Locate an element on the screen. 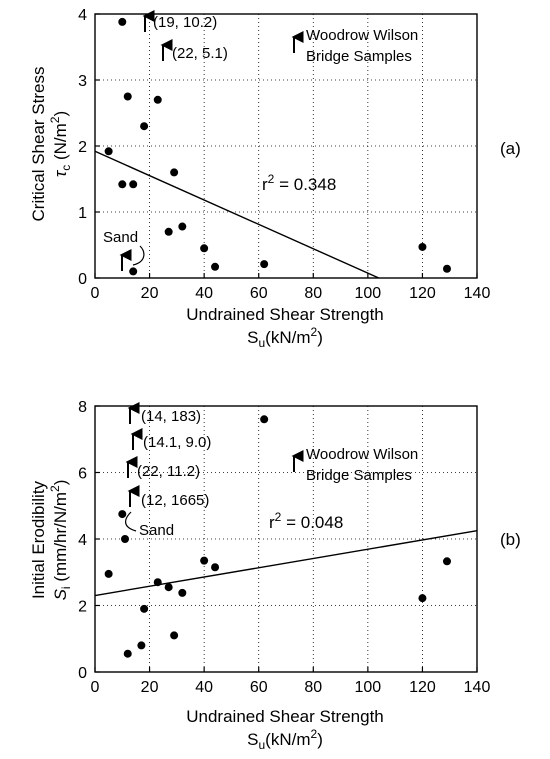 The image size is (550, 759). y-tick-label: 1 is located at coordinates (82, 213).